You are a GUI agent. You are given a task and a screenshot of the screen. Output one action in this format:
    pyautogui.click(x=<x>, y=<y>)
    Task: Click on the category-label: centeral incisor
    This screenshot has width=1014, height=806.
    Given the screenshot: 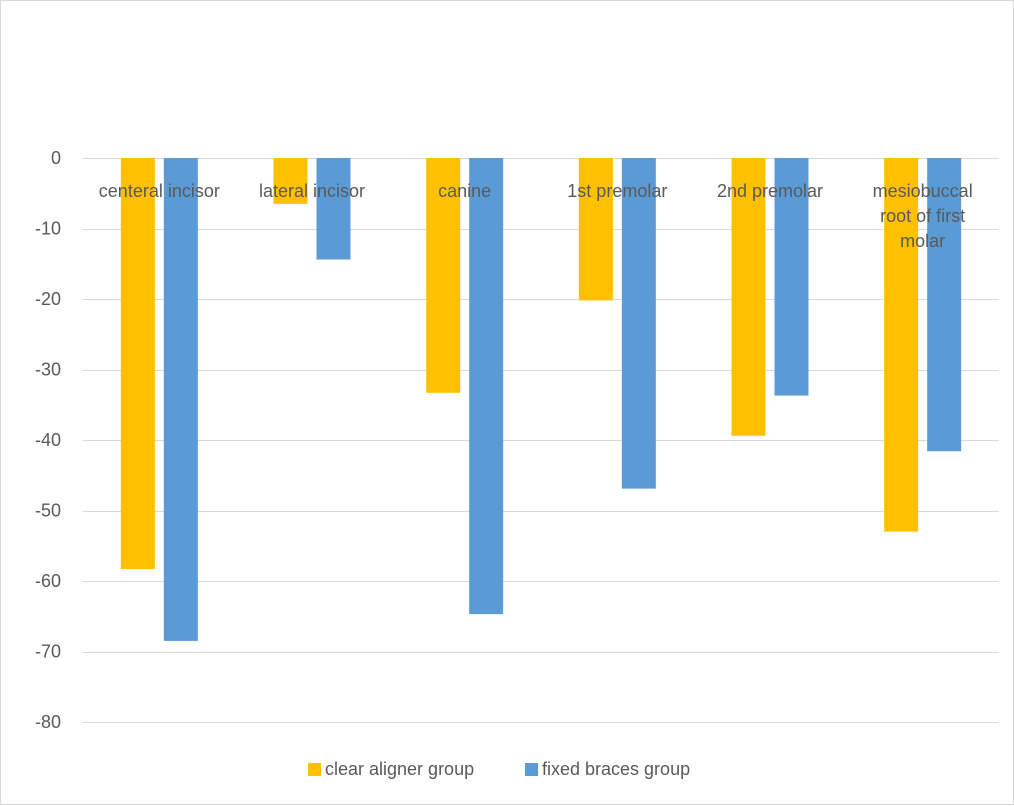 What is the action you would take?
    pyautogui.click(x=159, y=191)
    